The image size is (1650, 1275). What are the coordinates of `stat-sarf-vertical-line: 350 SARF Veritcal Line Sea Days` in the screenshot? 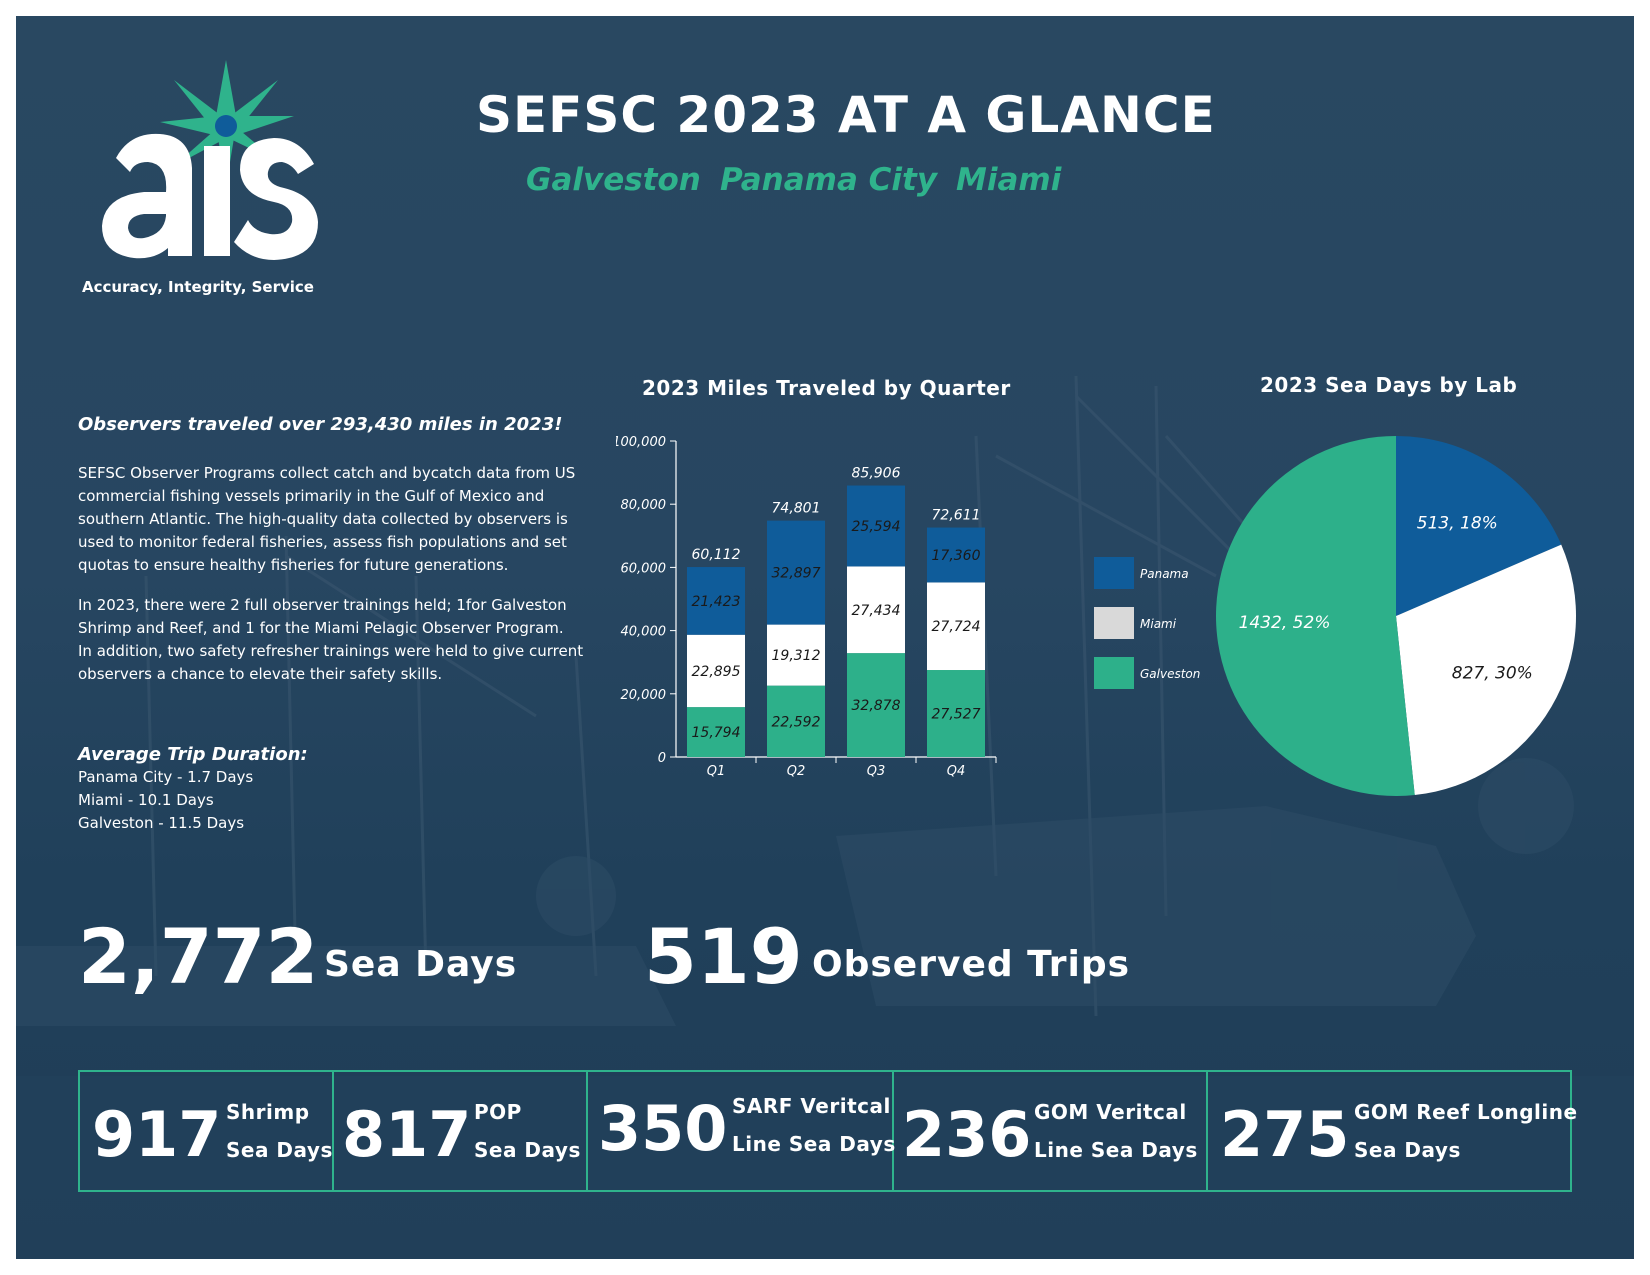 It's located at (741, 1131).